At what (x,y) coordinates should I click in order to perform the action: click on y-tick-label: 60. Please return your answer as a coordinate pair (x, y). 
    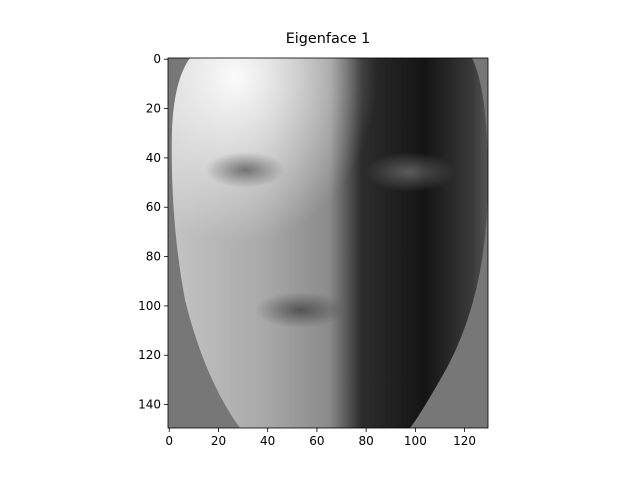
    Looking at the image, I should click on (153, 207).